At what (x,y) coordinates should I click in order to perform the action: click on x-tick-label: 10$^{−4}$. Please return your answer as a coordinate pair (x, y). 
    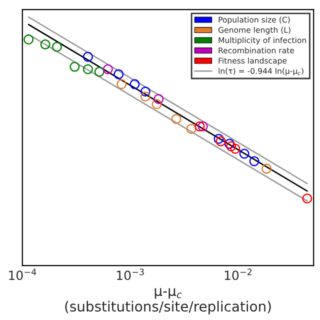
    Looking at the image, I should click on (22, 274).